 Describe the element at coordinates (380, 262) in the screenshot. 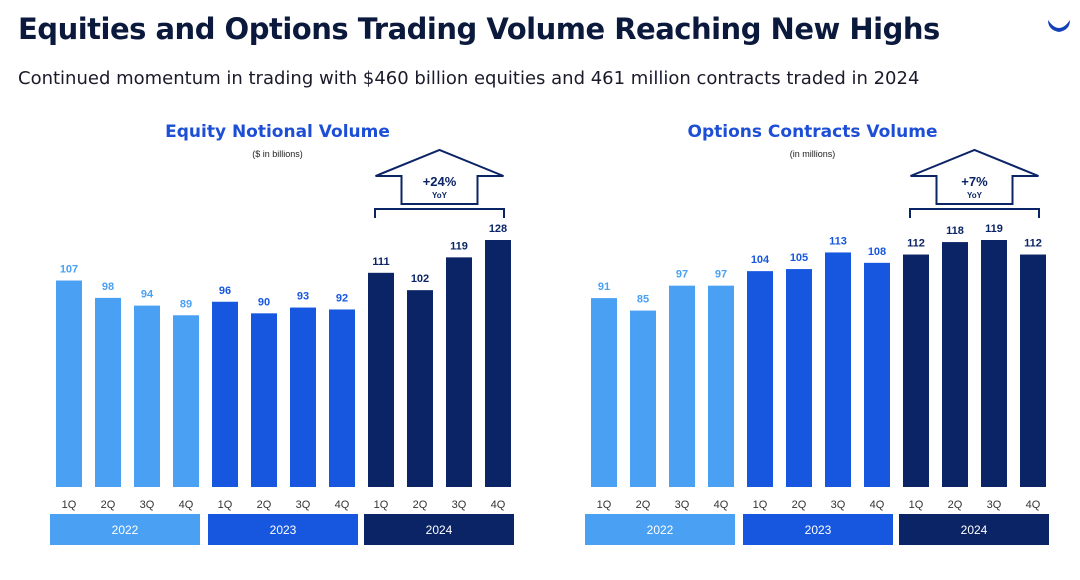

I see `data-label: 111` at that location.